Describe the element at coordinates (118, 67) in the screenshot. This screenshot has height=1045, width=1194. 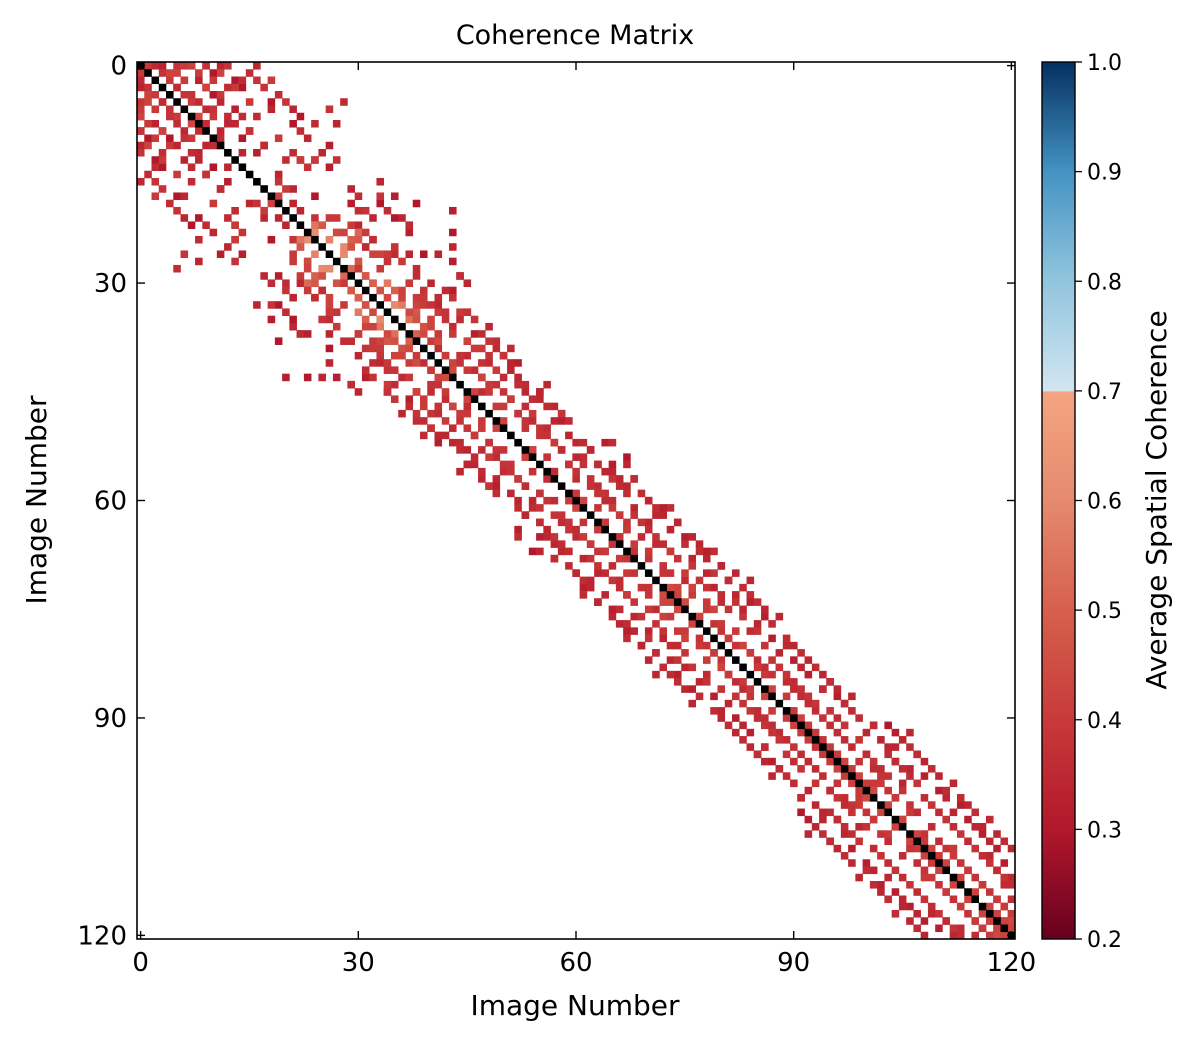
I see `y-tick-label: 0` at that location.